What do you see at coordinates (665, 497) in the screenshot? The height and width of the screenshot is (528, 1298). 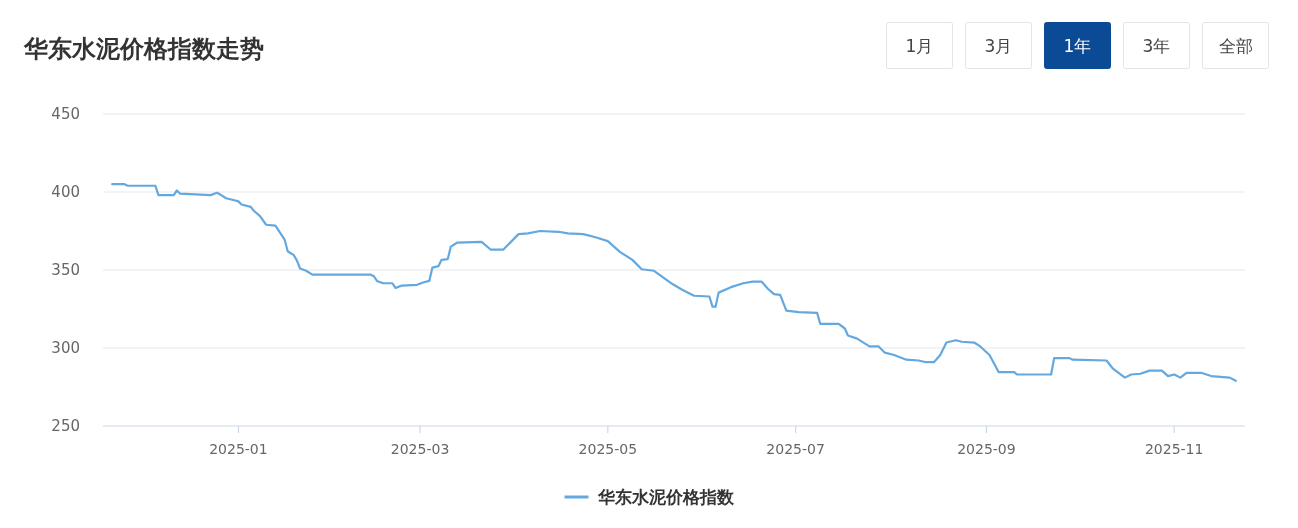 I see `legend-label: 华东水泥价格指数` at bounding box center [665, 497].